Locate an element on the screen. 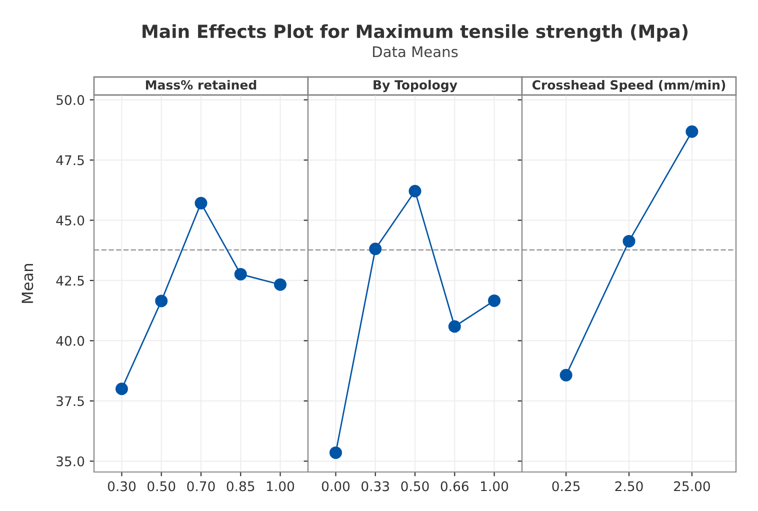  x-tick-label: 0.70 is located at coordinates (201, 486).